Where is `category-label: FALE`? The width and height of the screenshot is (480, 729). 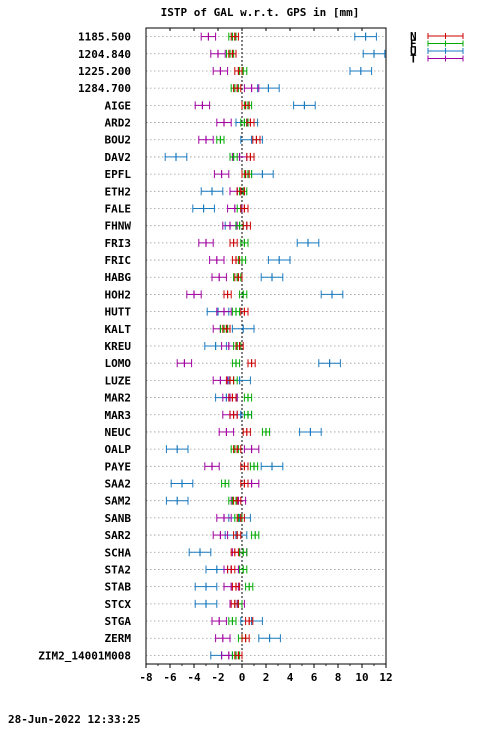
category-label: FALE is located at coordinates (118, 208).